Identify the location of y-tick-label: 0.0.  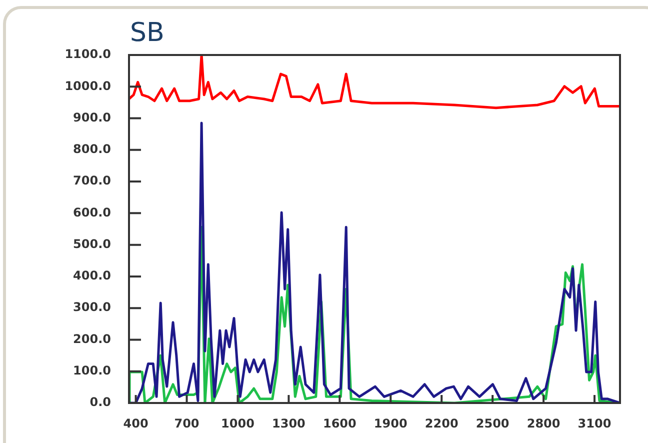
(100, 402).